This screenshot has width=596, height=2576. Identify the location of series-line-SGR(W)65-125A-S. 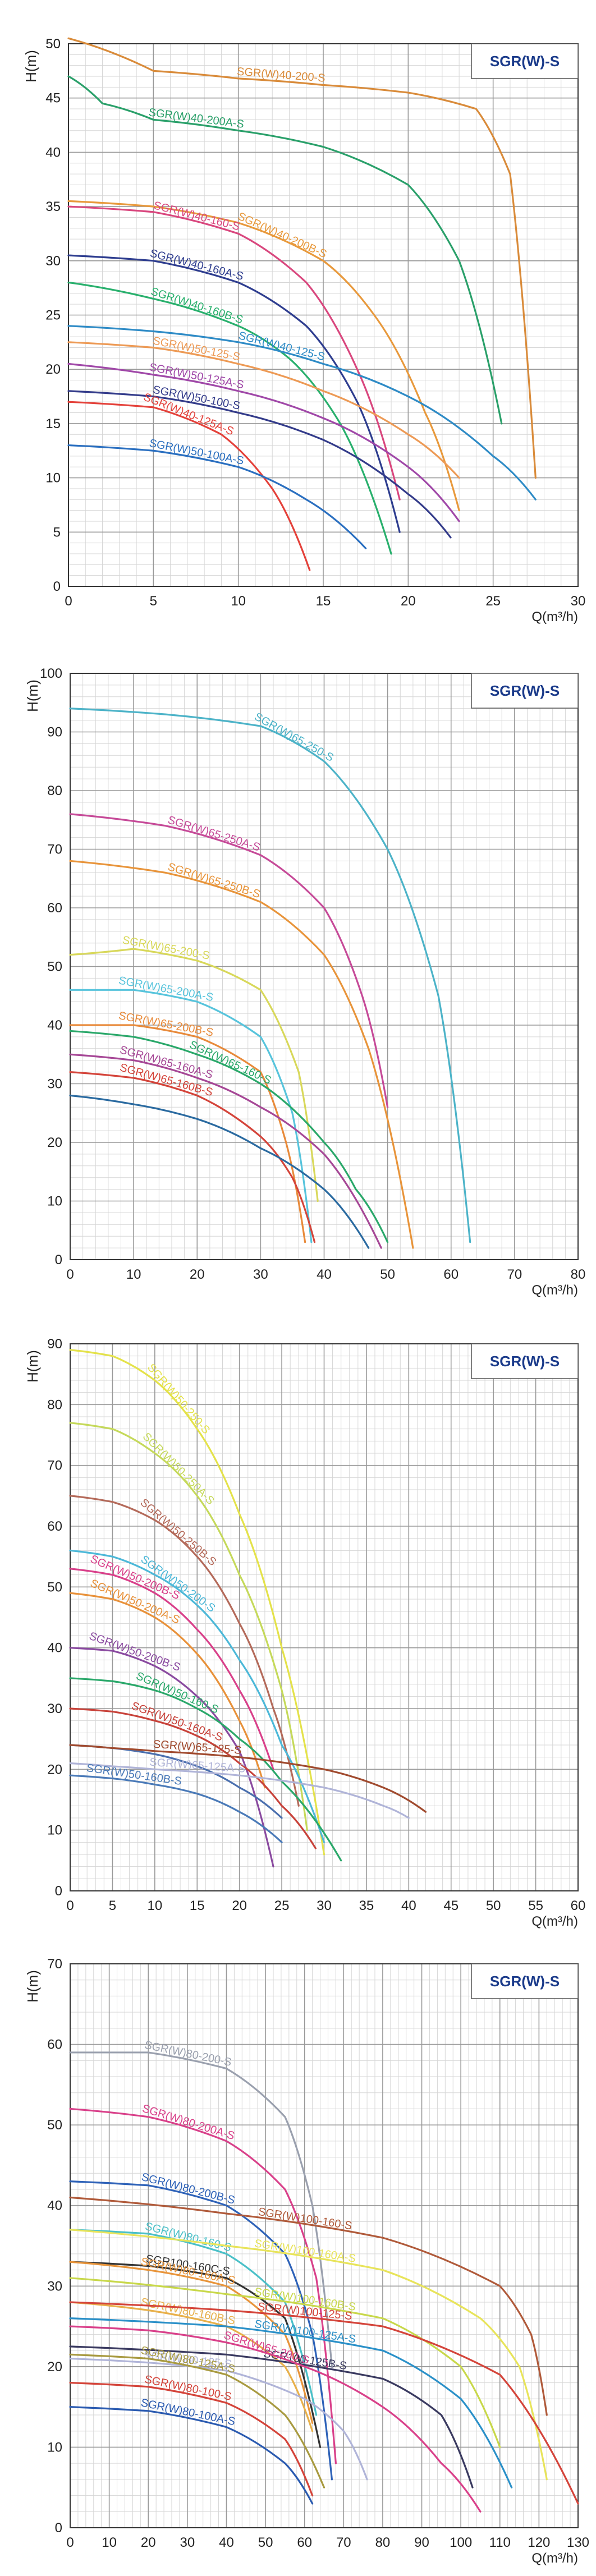
(239, 1790).